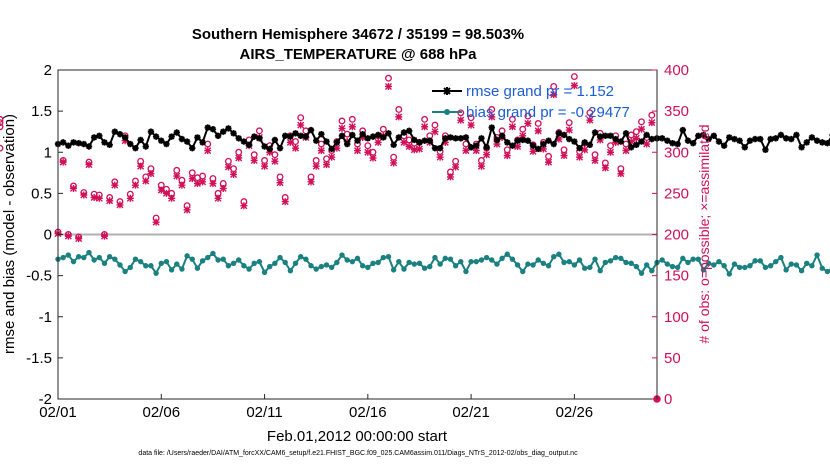  What do you see at coordinates (48, 235) in the screenshot?
I see `left-tick-label: 0` at bounding box center [48, 235].